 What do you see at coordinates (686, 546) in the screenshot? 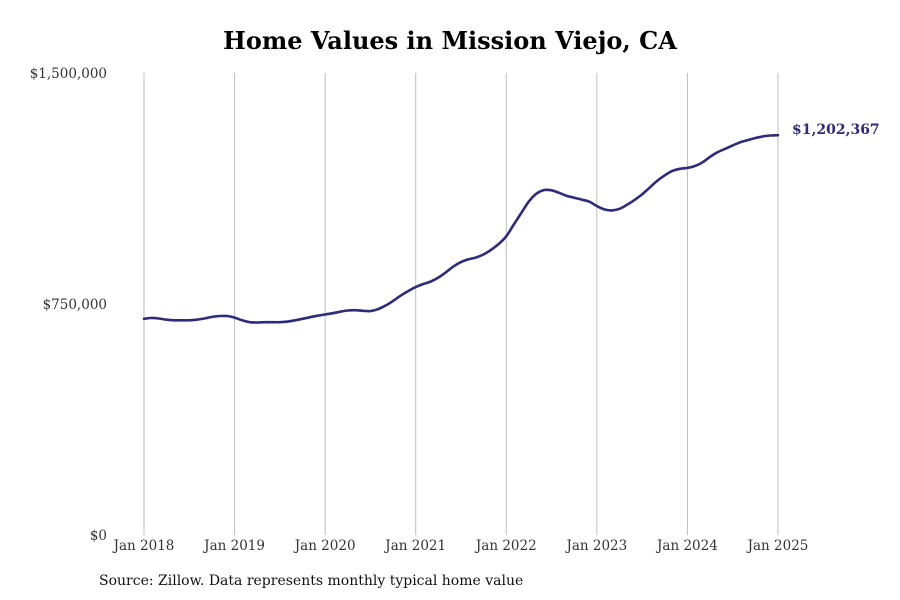
I see `x-tick-label: Jan 2024` at bounding box center [686, 546].